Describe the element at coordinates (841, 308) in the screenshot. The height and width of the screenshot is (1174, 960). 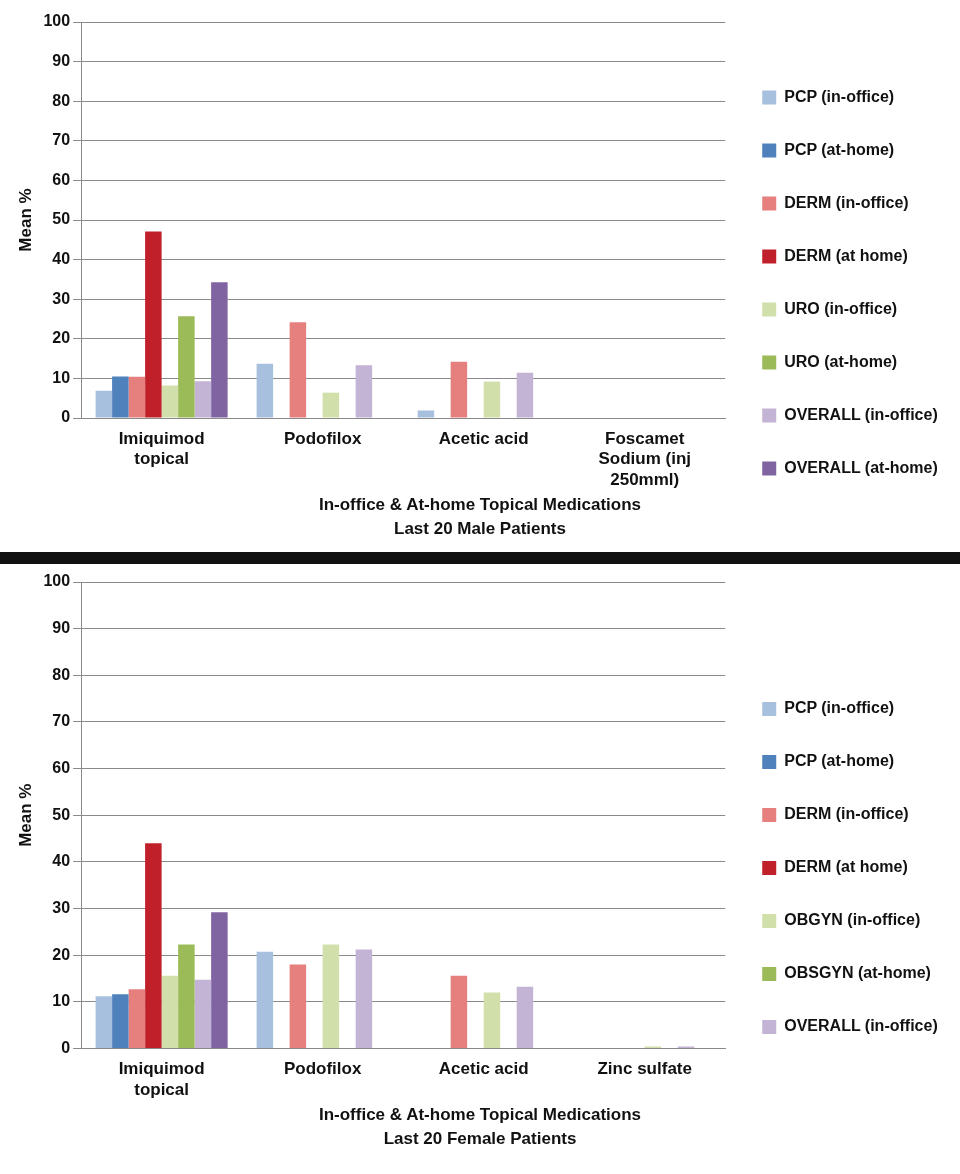
I see `legend-label: URO (in-office)` at that location.